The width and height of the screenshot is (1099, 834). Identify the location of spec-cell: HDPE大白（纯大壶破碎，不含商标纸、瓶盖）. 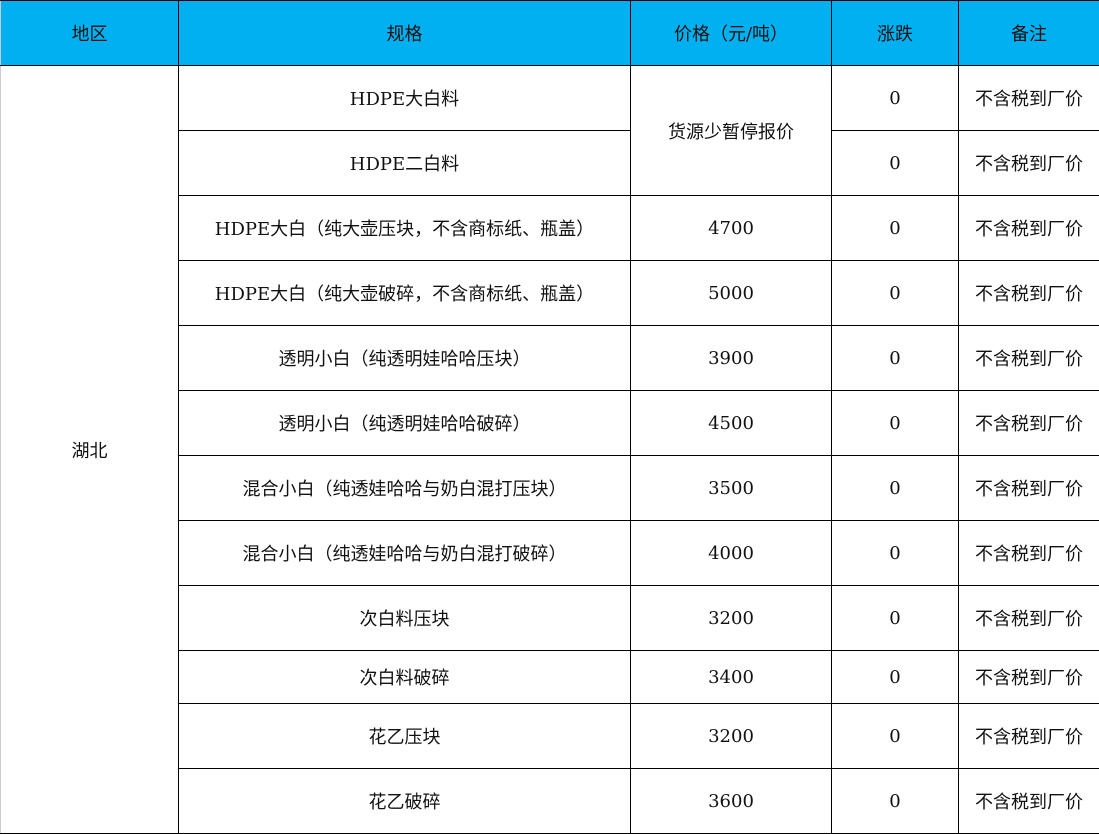
(404, 293).